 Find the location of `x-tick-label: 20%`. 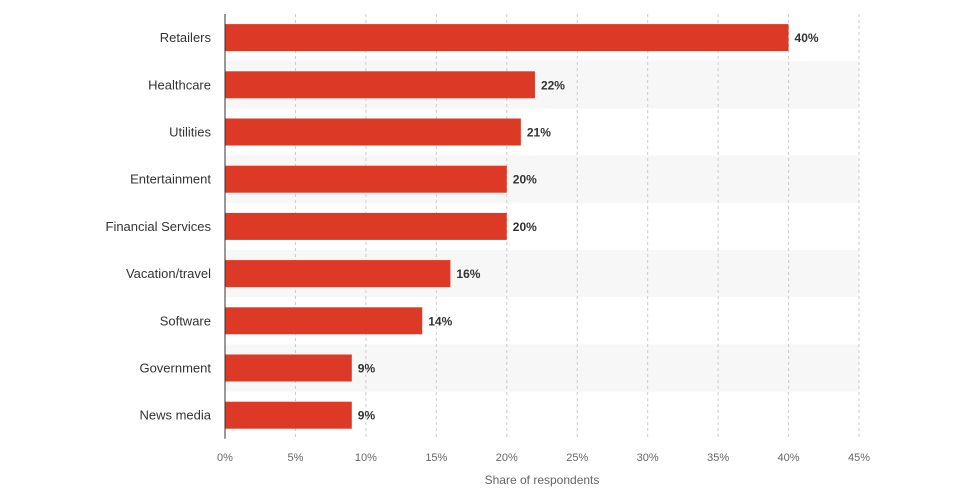

x-tick-label: 20% is located at coordinates (507, 458).